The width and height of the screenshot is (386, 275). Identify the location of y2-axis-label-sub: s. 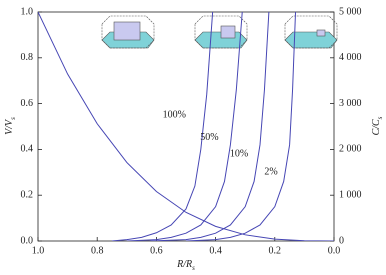
(380, 117).